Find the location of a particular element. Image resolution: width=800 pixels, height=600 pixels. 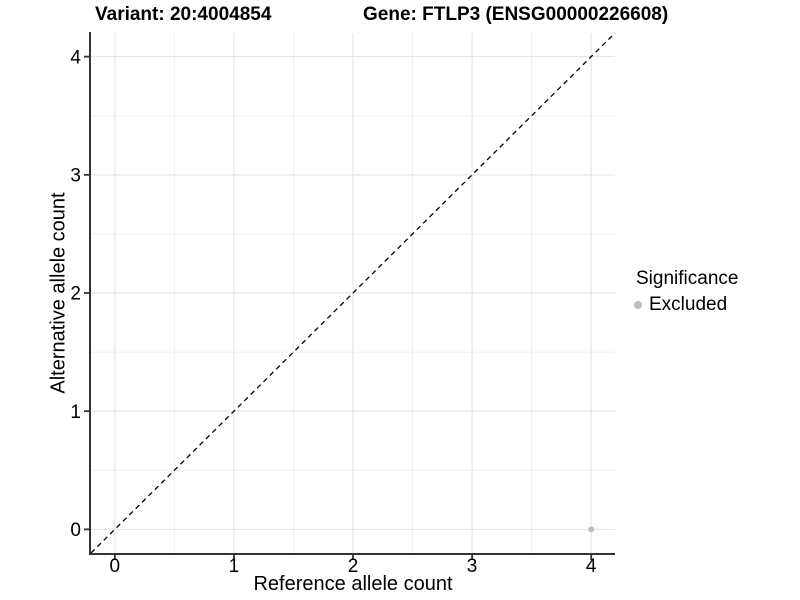

y-axis-title: Alternative allele count is located at coordinates (58, 293).